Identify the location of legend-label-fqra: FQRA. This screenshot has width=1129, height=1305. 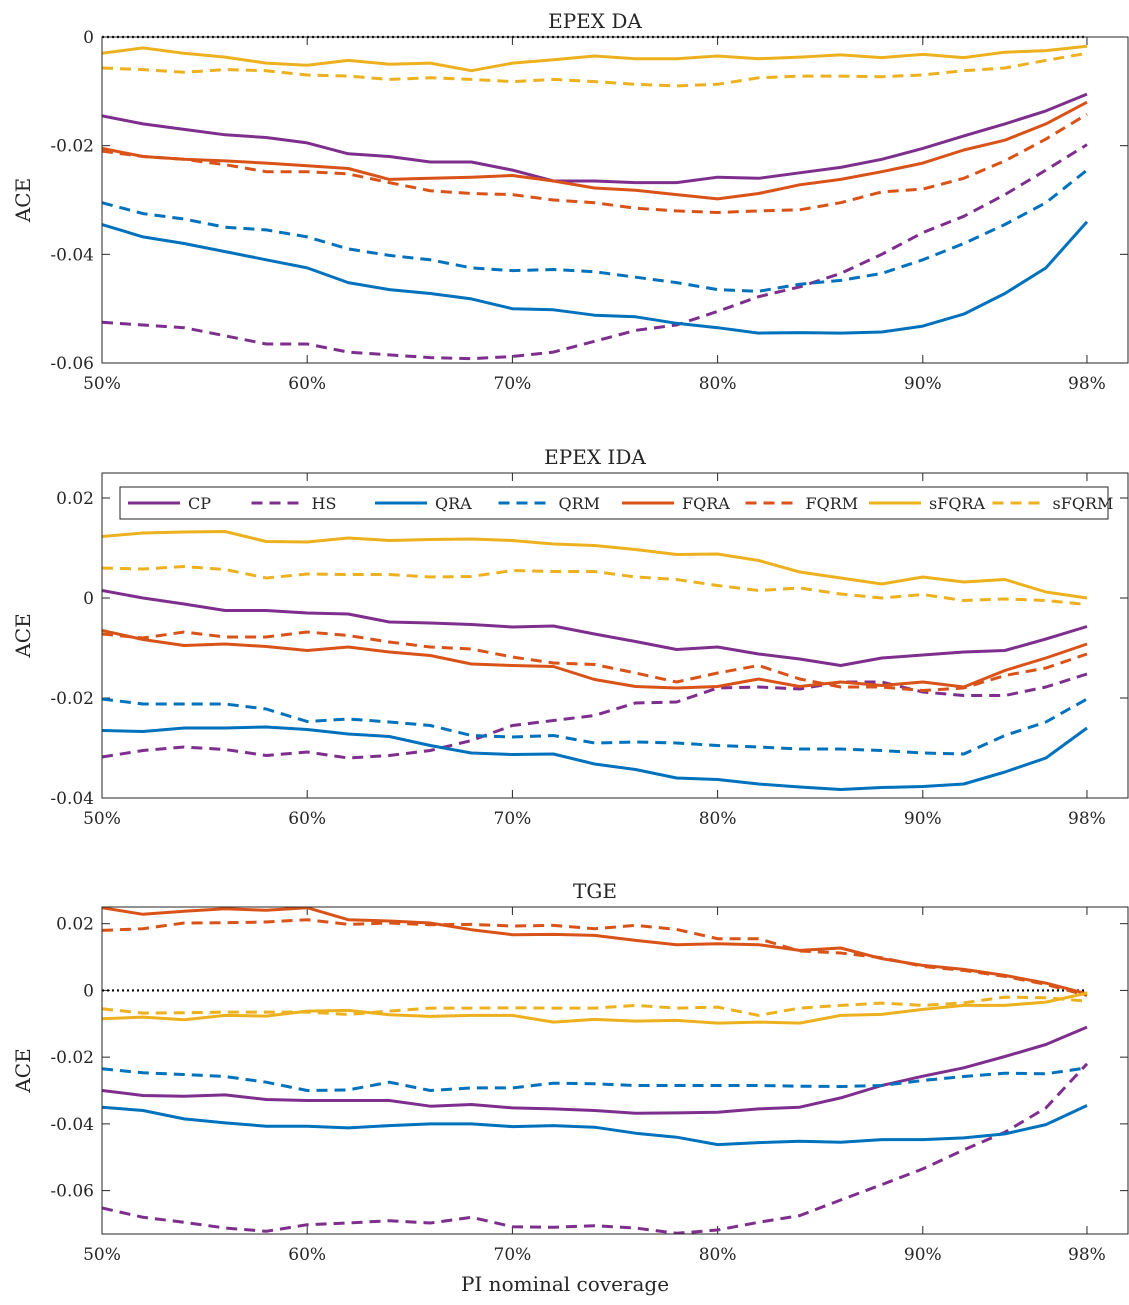
(706, 503).